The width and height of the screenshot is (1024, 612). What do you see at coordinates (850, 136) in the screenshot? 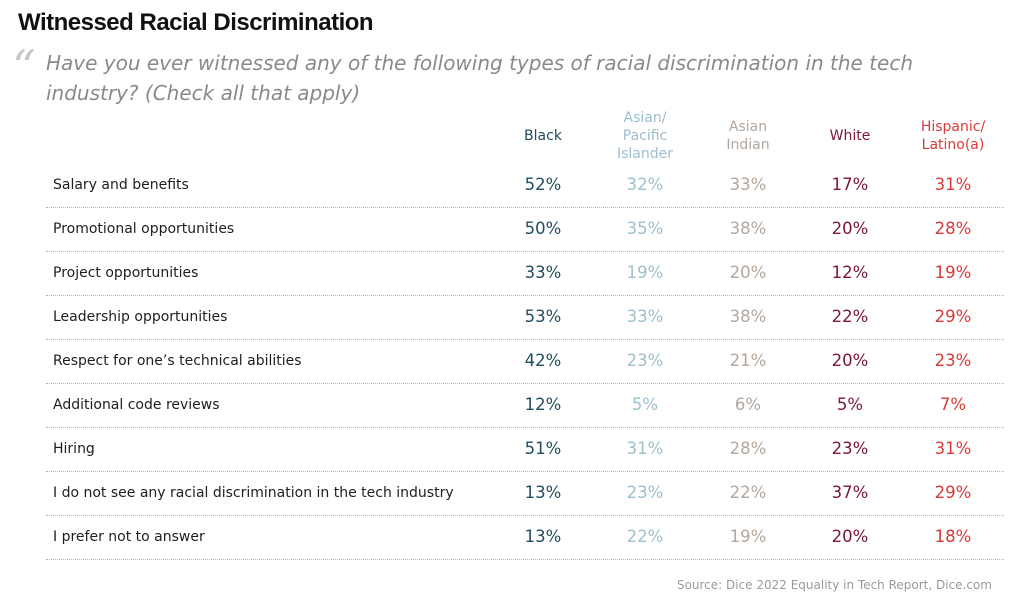
I see `column-header: White` at bounding box center [850, 136].